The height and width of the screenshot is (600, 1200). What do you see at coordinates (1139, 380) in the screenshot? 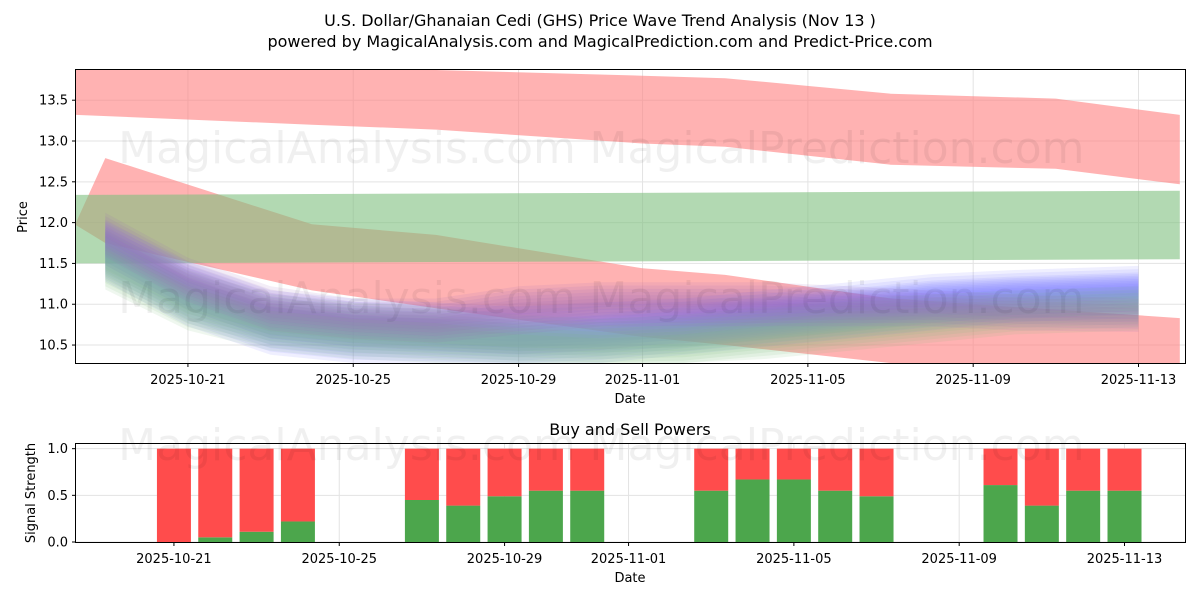
I see `price-x-tick-label: 2025-11-13` at bounding box center [1139, 380].